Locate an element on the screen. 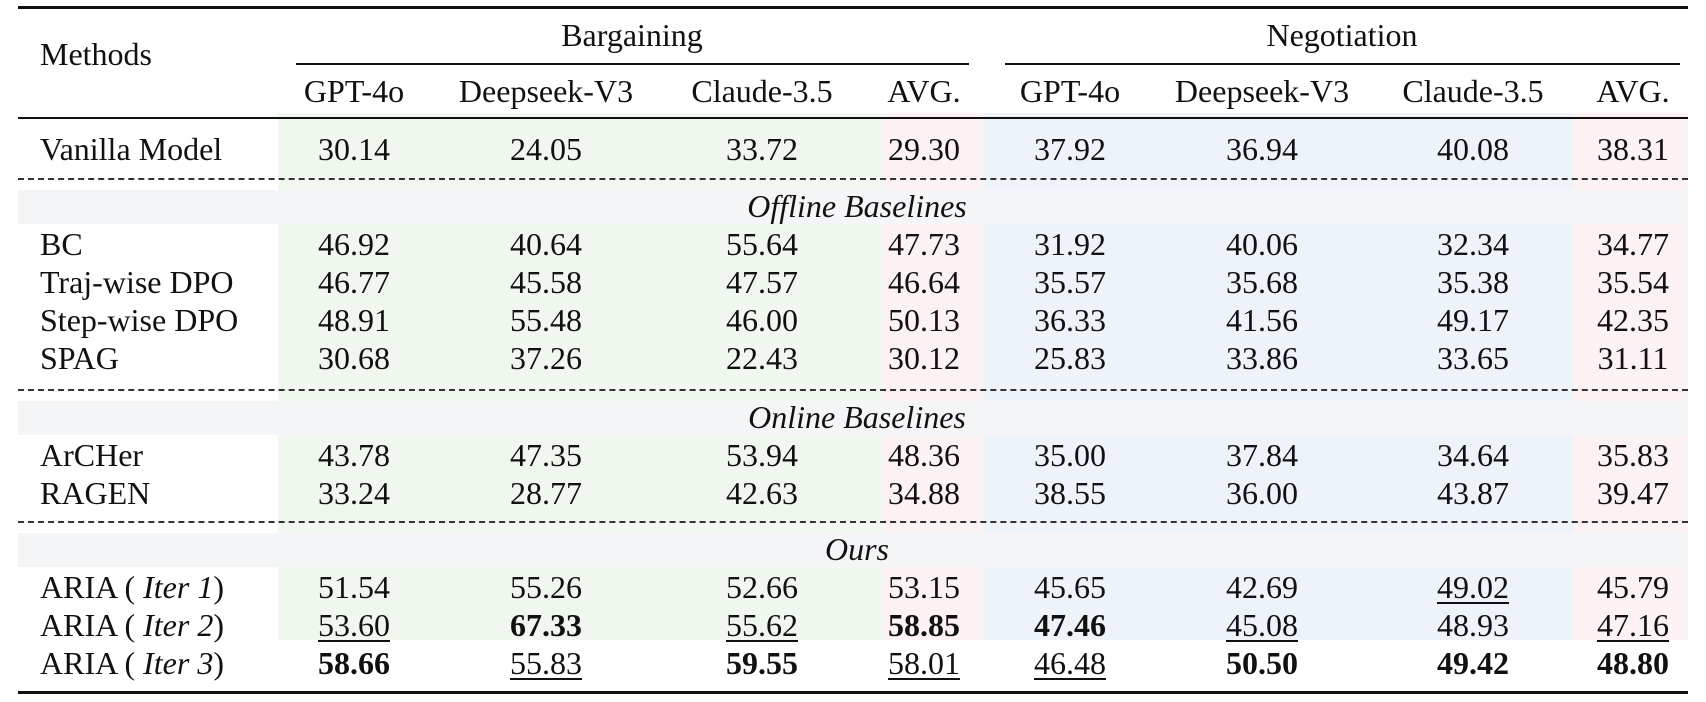 Image resolution: width=1706 pixels, height=702 pixels. table-cell: 34.88 is located at coordinates (924, 493).